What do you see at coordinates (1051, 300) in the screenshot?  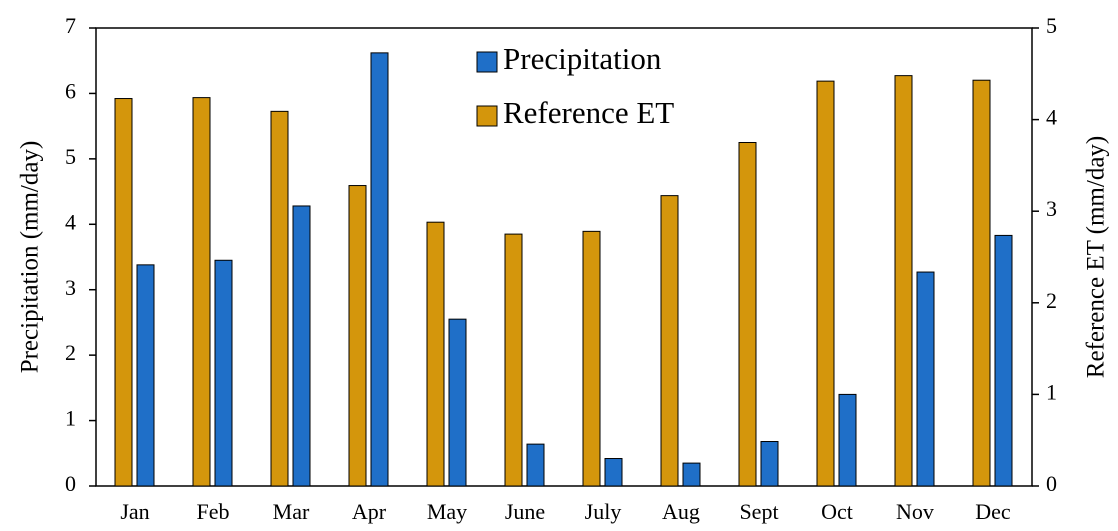 I see `y2-tick-label: 2` at bounding box center [1051, 300].